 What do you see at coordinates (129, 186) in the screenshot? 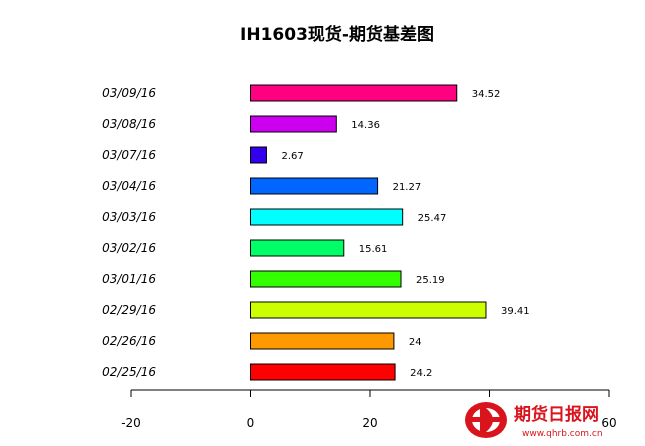
I see `category-label: 03/04/16` at bounding box center [129, 186].